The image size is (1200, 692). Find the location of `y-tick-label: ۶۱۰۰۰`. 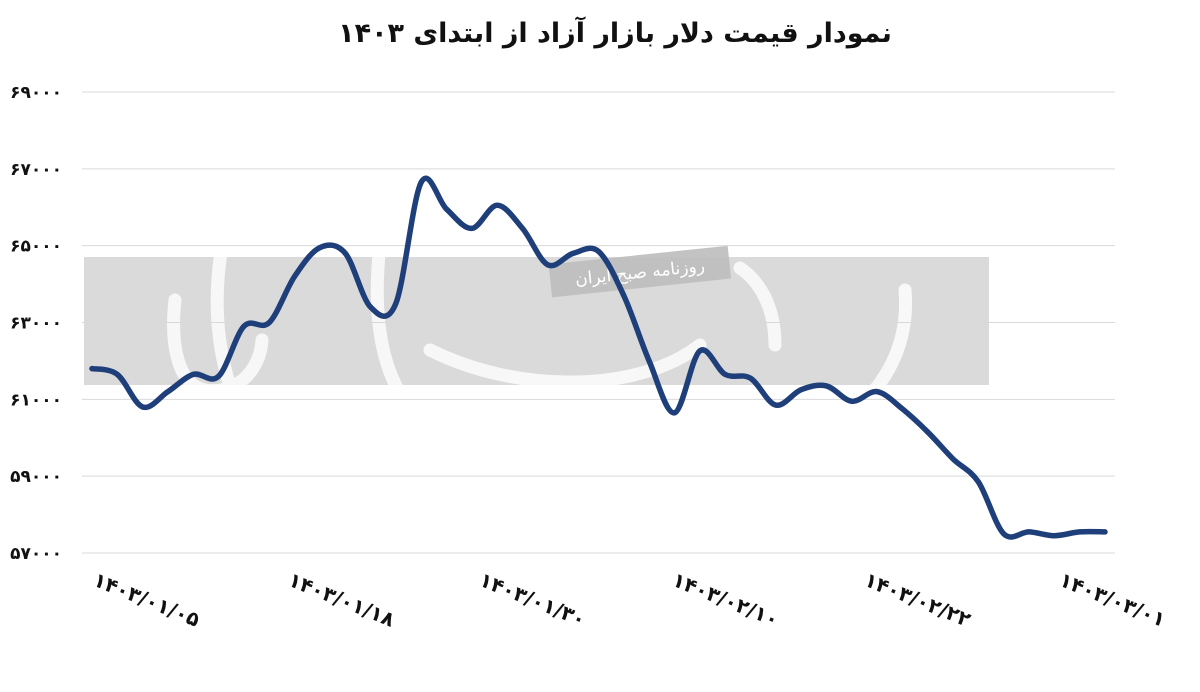

y-tick-label: ۶۱۰۰۰ is located at coordinates (36, 400).